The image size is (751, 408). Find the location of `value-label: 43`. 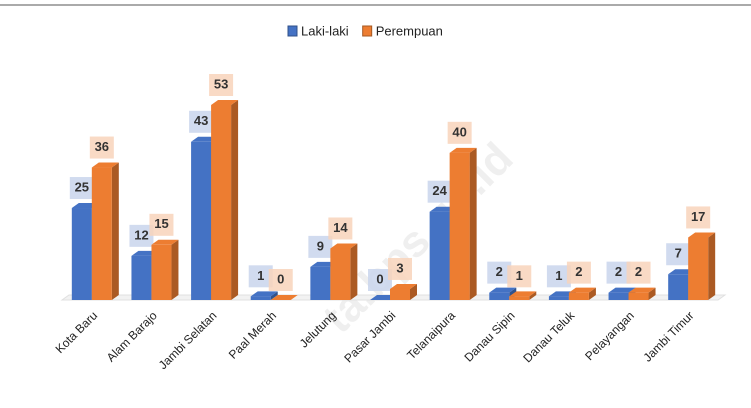

value-label: 43 is located at coordinates (201, 120).